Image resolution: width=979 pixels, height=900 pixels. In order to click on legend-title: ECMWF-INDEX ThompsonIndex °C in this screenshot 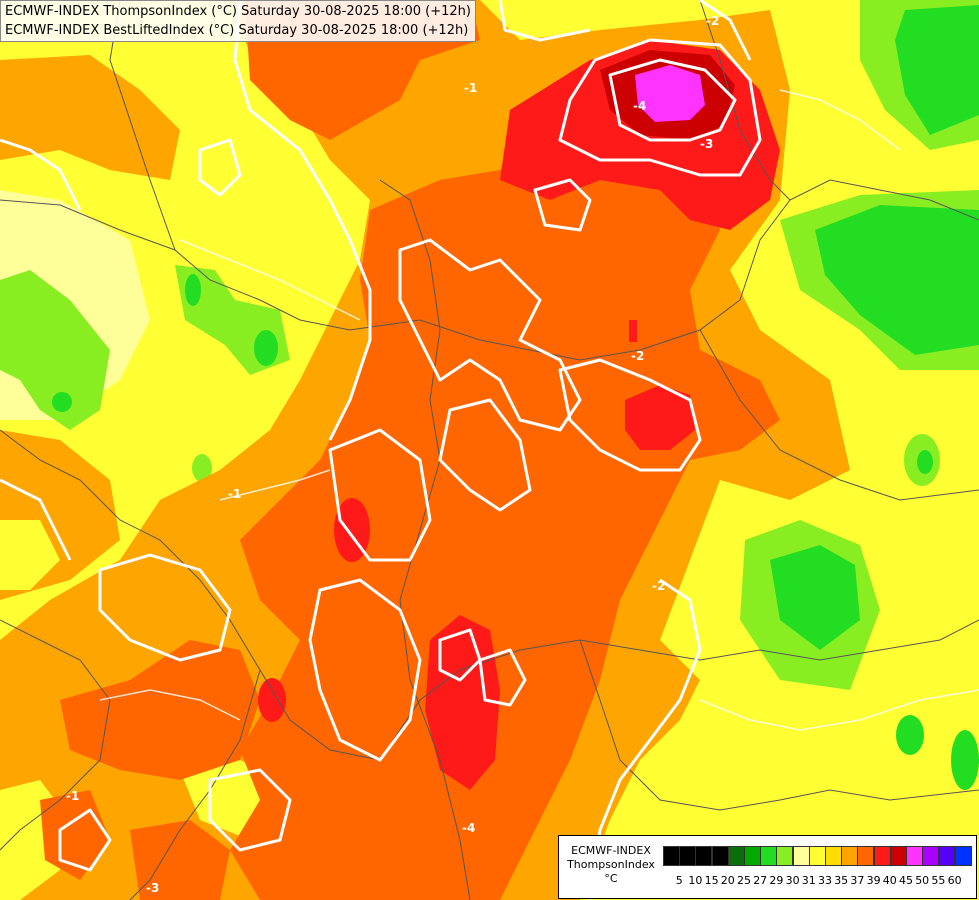, I will do `click(611, 865)`.